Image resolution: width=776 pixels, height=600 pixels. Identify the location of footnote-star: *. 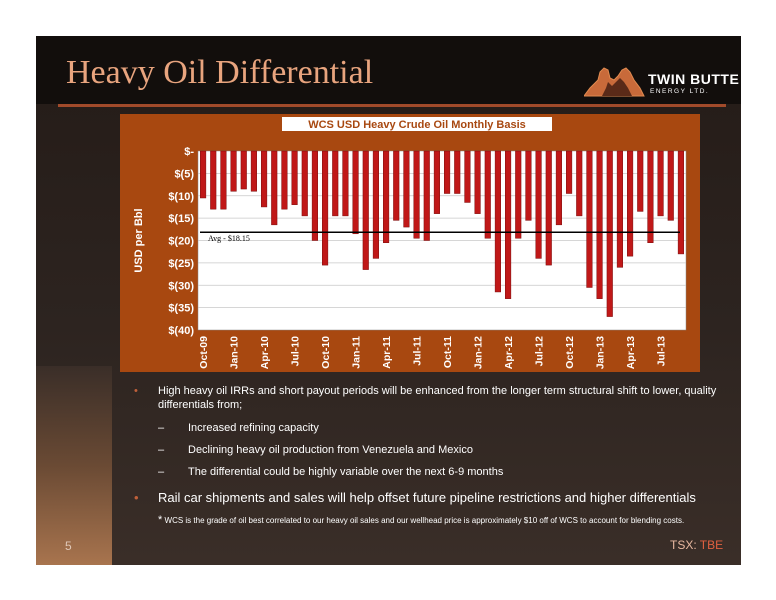
(160, 520).